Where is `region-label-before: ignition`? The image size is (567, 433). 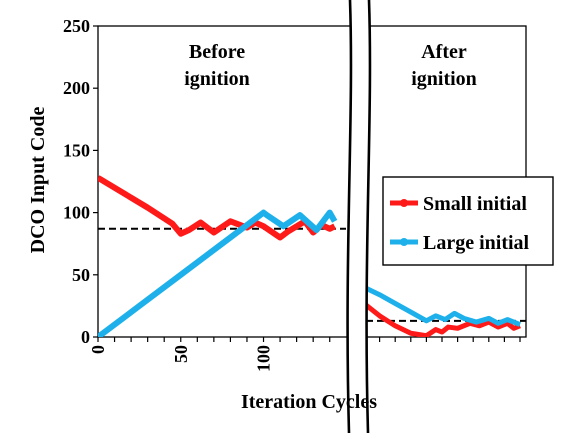 region-label-before: ignition is located at coordinates (217, 79).